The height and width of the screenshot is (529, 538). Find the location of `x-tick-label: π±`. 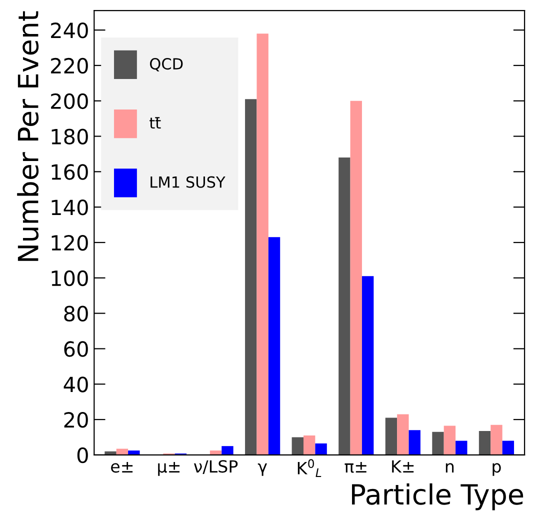

x-tick-label: π± is located at coordinates (355, 467).